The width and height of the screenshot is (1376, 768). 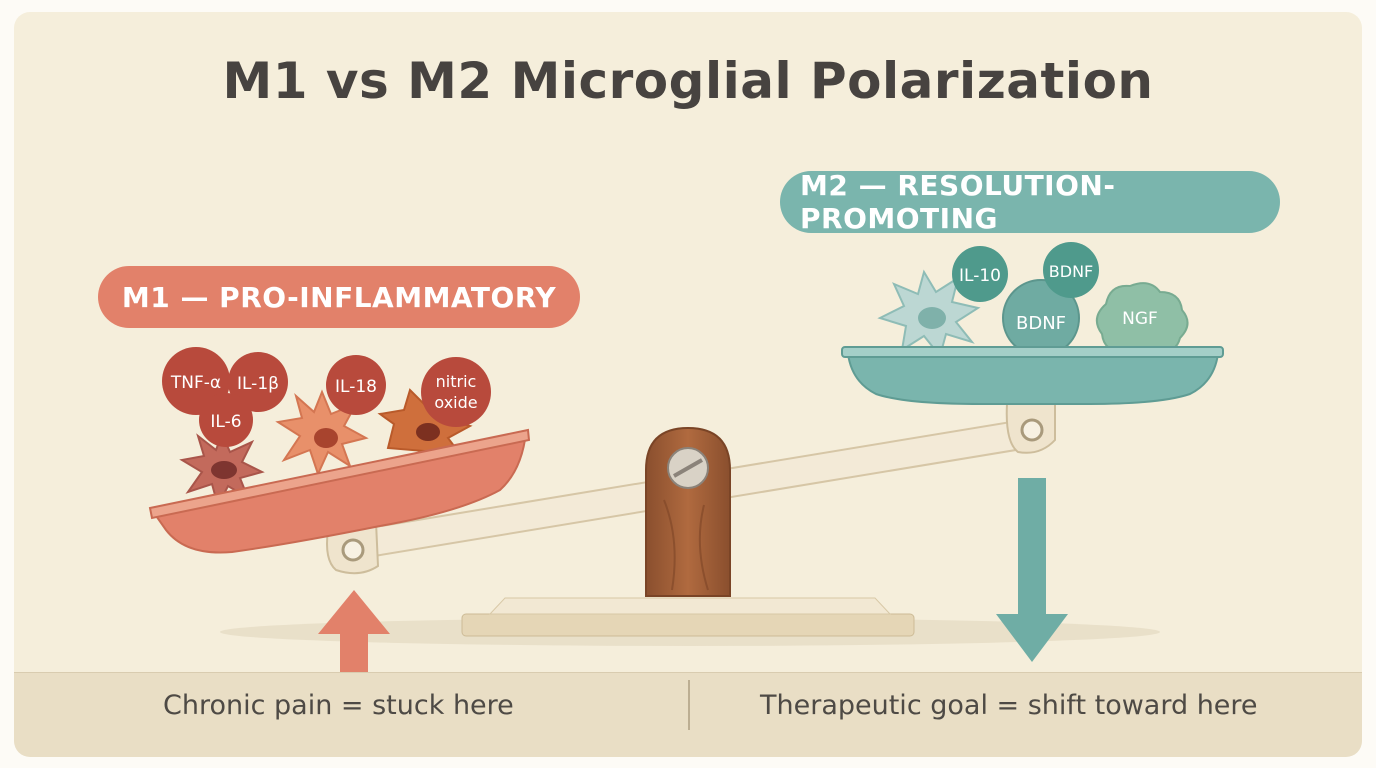 I want to click on m1-label: M1 — PRO-INFLAMMATORY, so click(x=339, y=297).